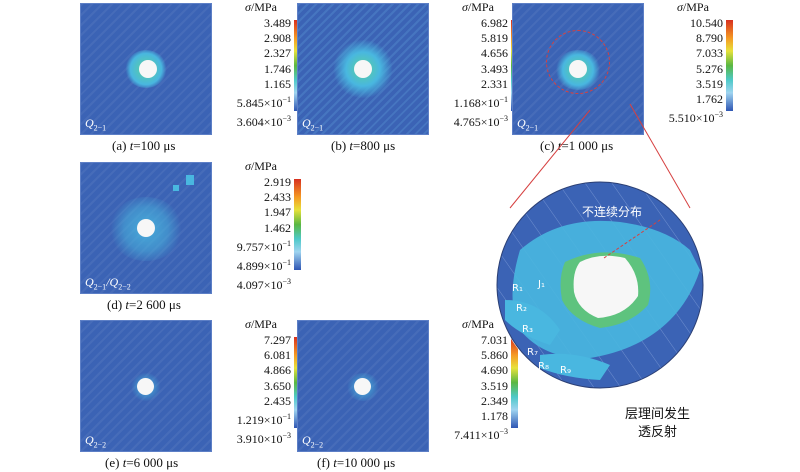 The height and width of the screenshot is (472, 800). What do you see at coordinates (658, 414) in the screenshot?
I see `annotation-reflection-line1: 层理间发生` at bounding box center [658, 414].